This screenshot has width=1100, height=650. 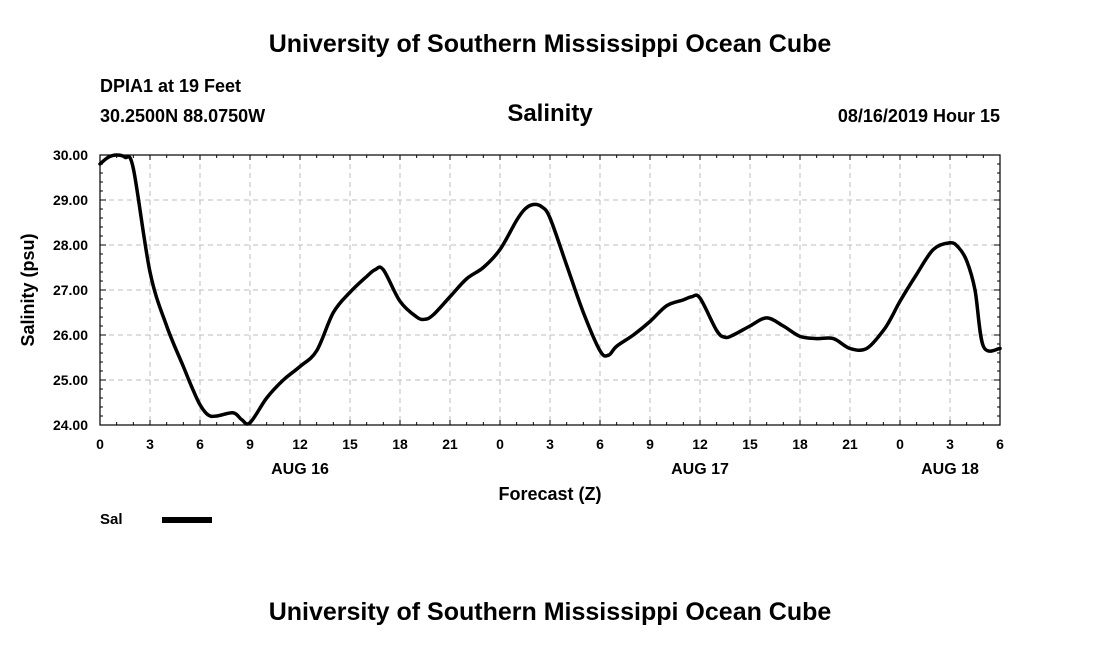 I want to click on chart-title: Salinity, so click(x=550, y=113).